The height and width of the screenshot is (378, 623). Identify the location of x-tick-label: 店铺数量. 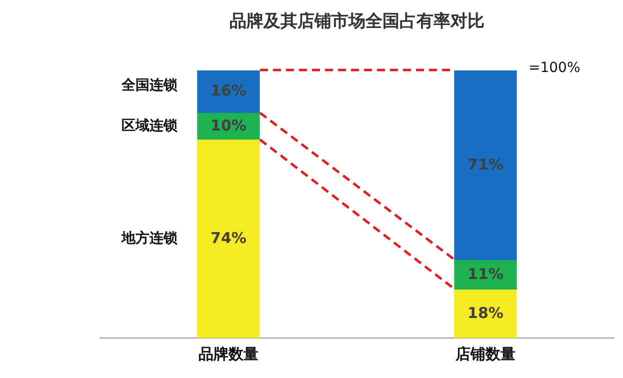
(485, 353).